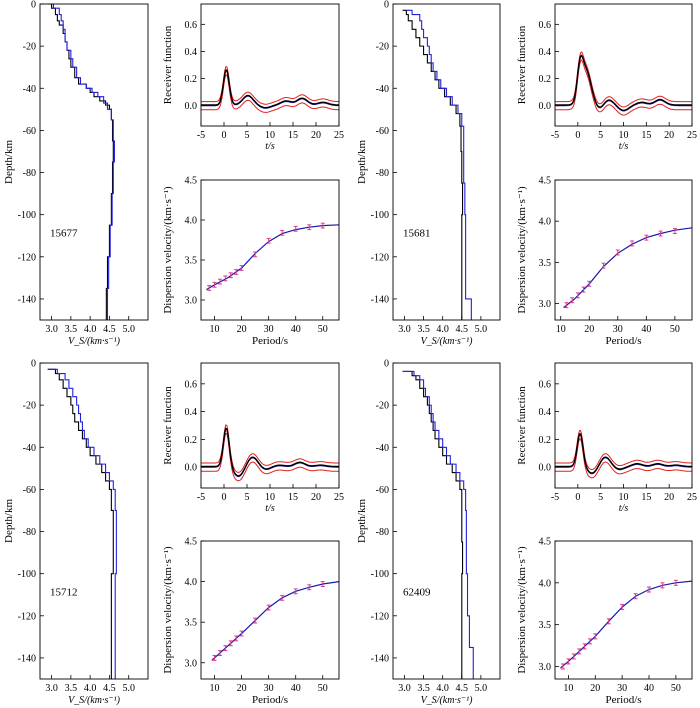 This screenshot has width=700, height=708. Describe the element at coordinates (71, 688) in the screenshot. I see `vs-xtick-label: 3.5` at that location.